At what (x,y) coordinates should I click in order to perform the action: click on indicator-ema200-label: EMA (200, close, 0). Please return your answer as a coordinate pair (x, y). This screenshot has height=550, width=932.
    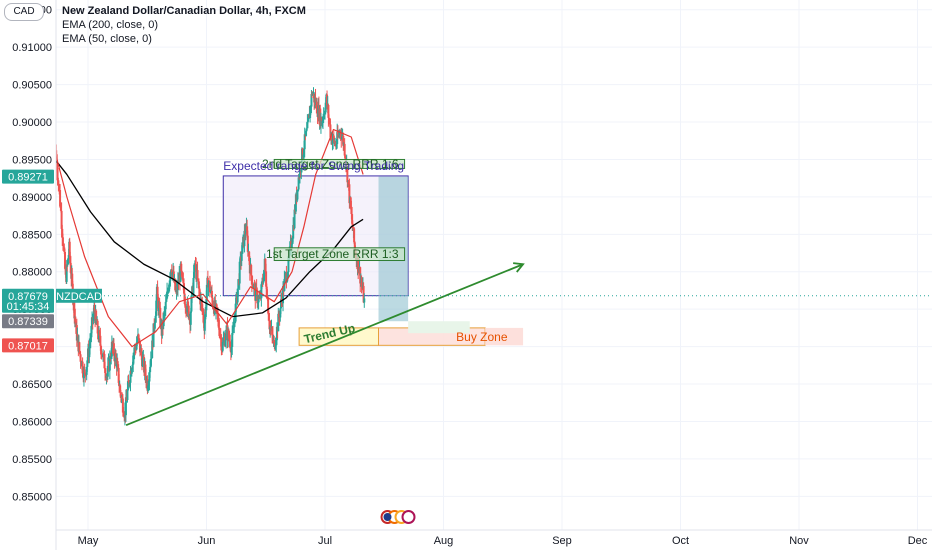
    Looking at the image, I should click on (110, 25).